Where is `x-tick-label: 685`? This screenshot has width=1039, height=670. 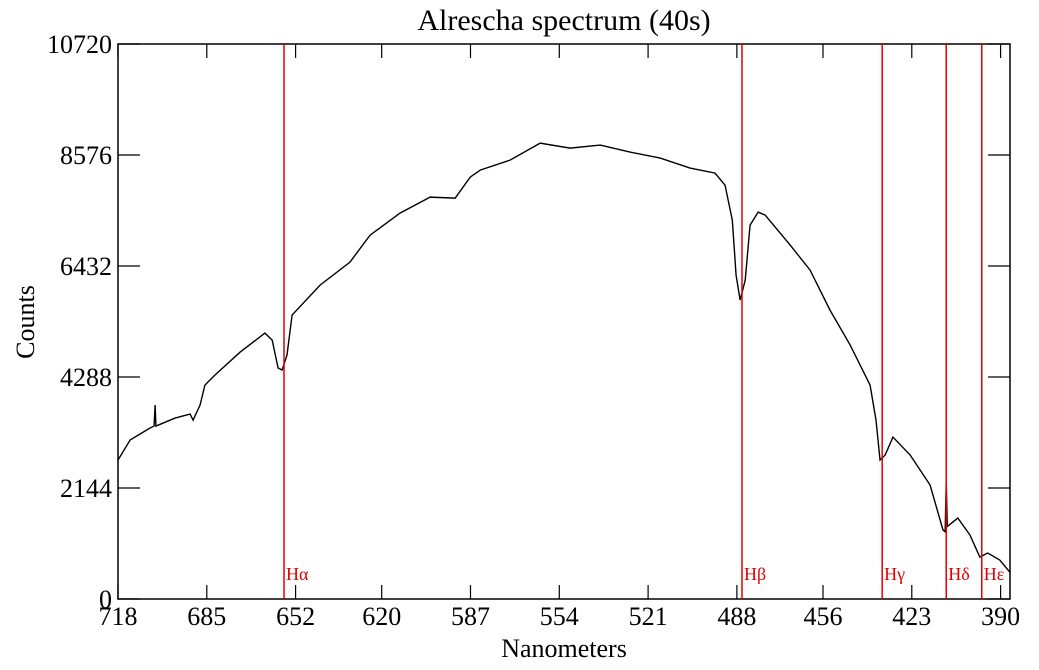
x-tick-label: 685 is located at coordinates (206, 616).